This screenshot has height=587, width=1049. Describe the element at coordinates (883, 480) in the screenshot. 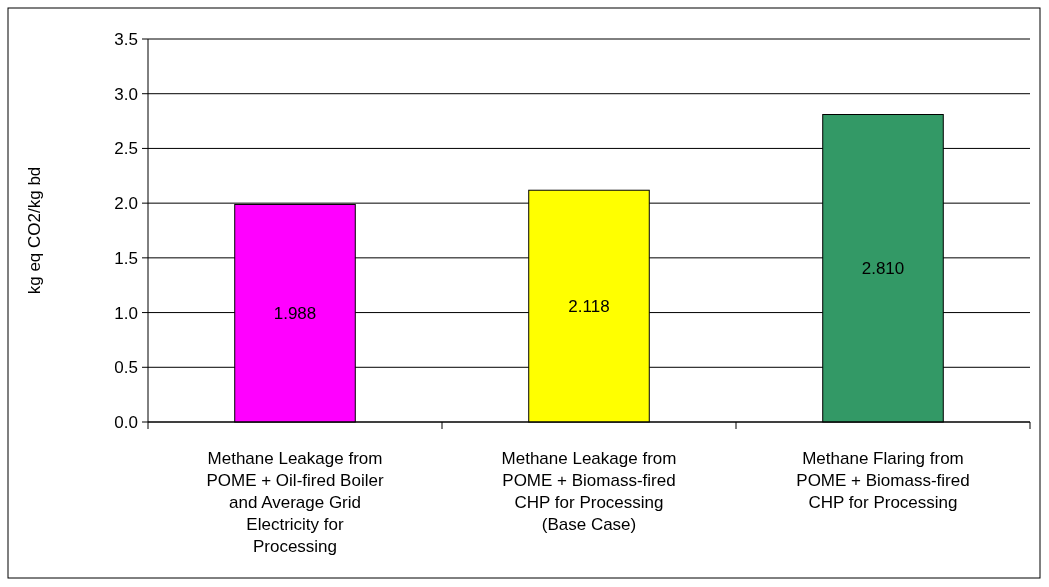

I see `x-tick-label: Methane Flaring from POME + Biomass-fired CHP for Processing` at that location.